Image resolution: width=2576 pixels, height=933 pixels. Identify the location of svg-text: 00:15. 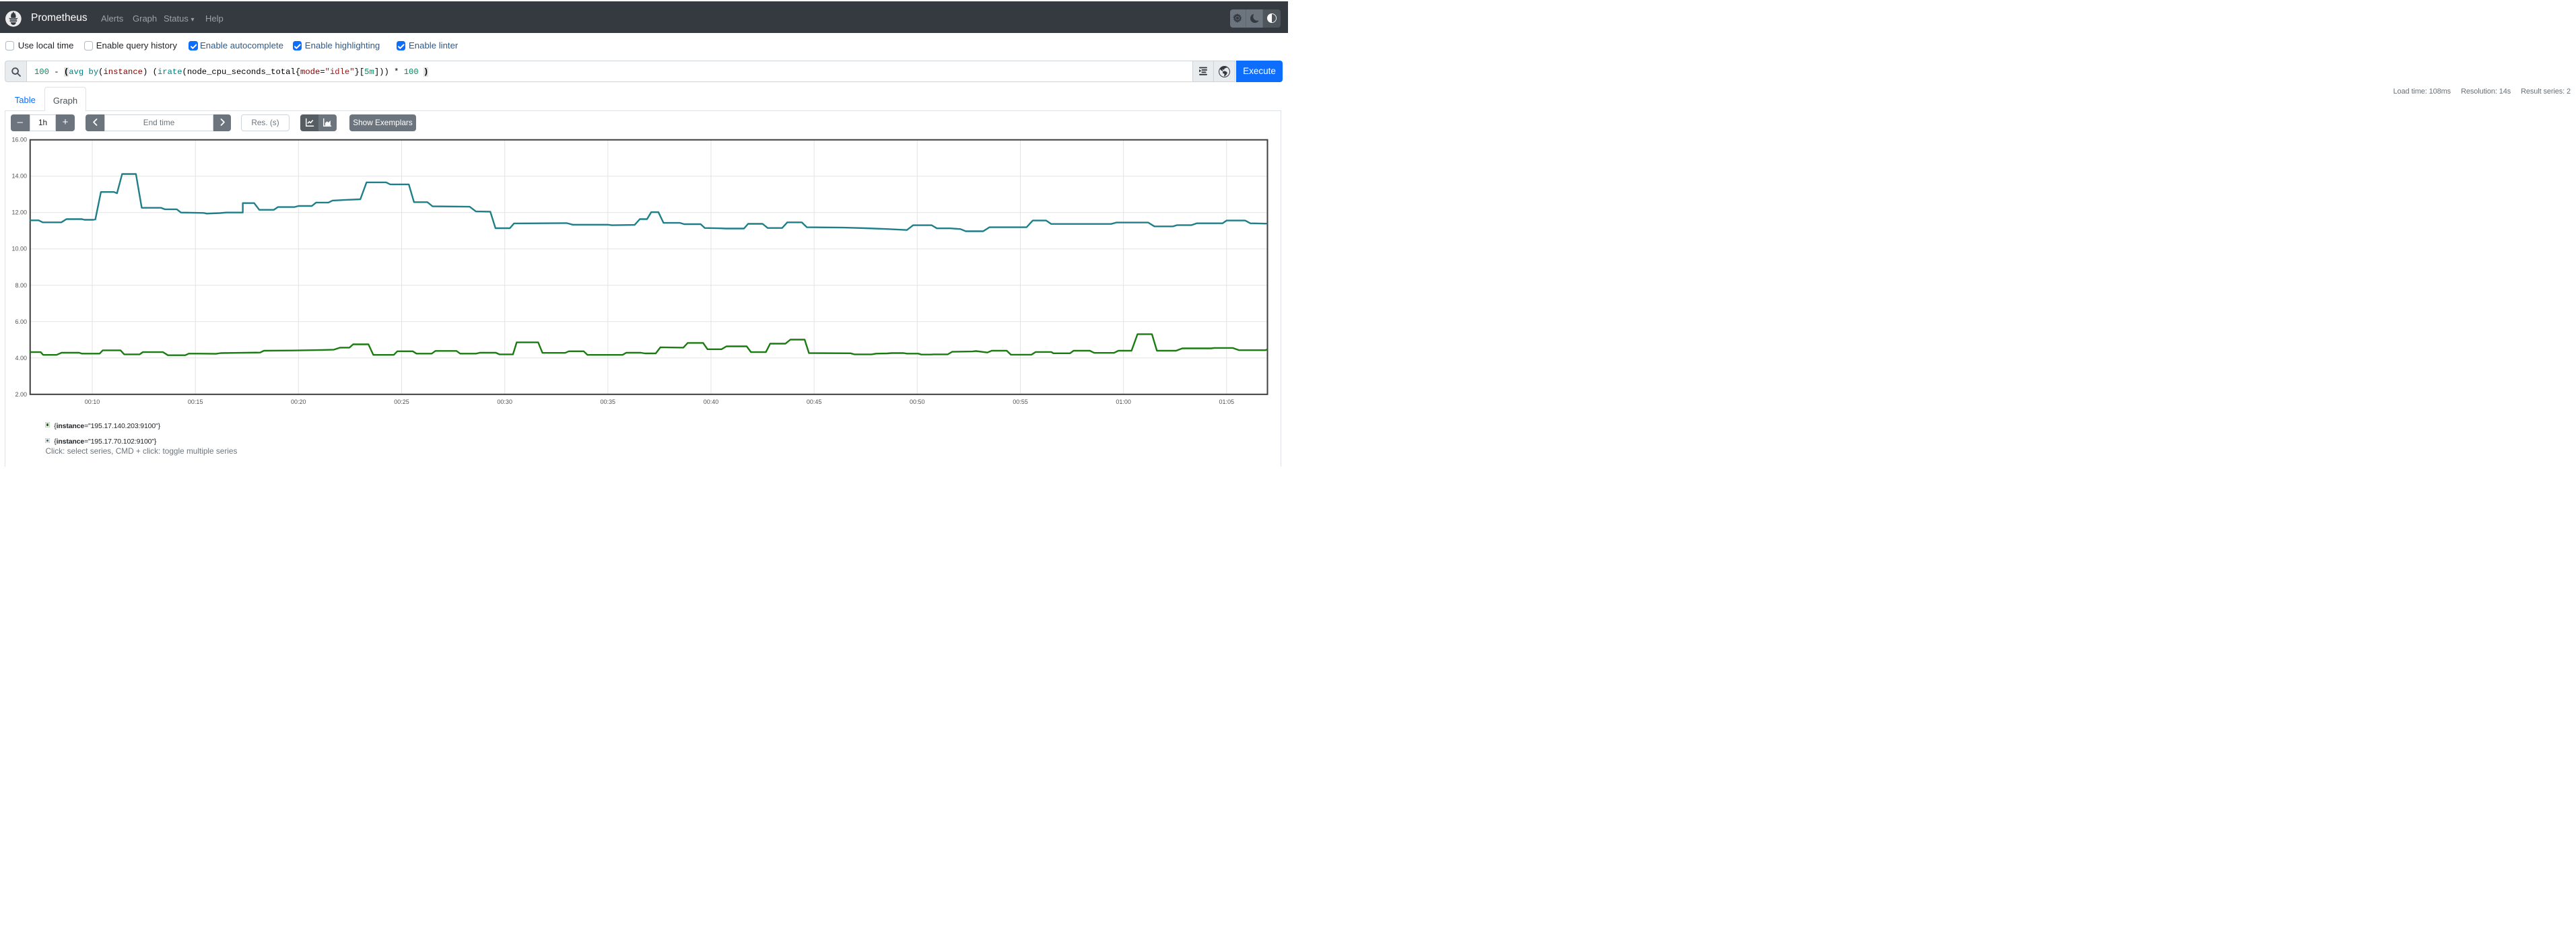
(196, 402).